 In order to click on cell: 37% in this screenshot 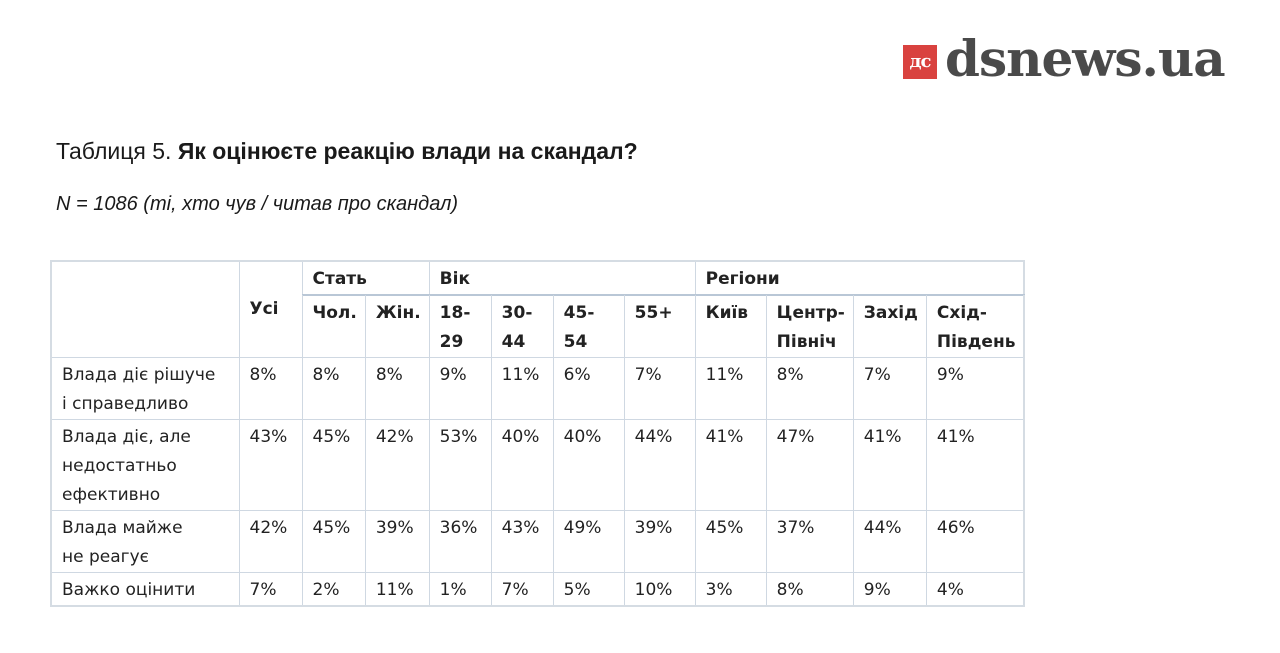, I will do `click(809, 541)`.